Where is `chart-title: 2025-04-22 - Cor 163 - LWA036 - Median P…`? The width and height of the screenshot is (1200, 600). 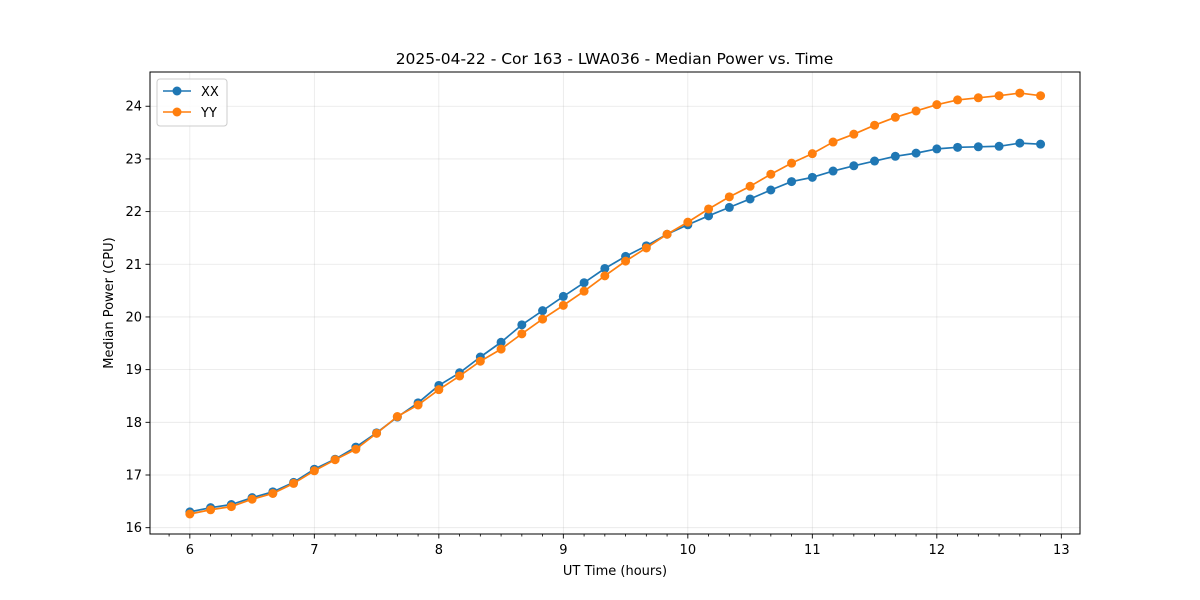
chart-title: 2025-04-22 - Cor 163 - LWA036 - Median P… is located at coordinates (615, 59).